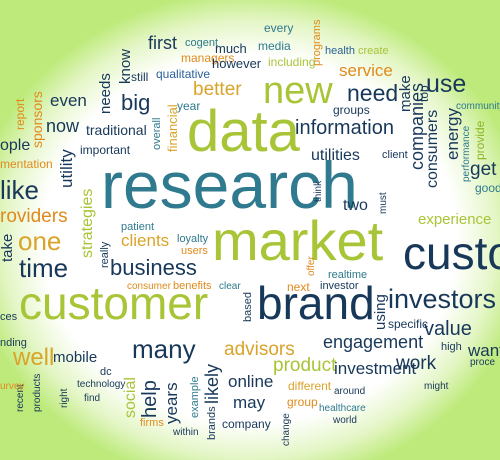 The height and width of the screenshot is (460, 500). Describe the element at coordinates (259, 349) in the screenshot. I see `word: advisors` at that location.